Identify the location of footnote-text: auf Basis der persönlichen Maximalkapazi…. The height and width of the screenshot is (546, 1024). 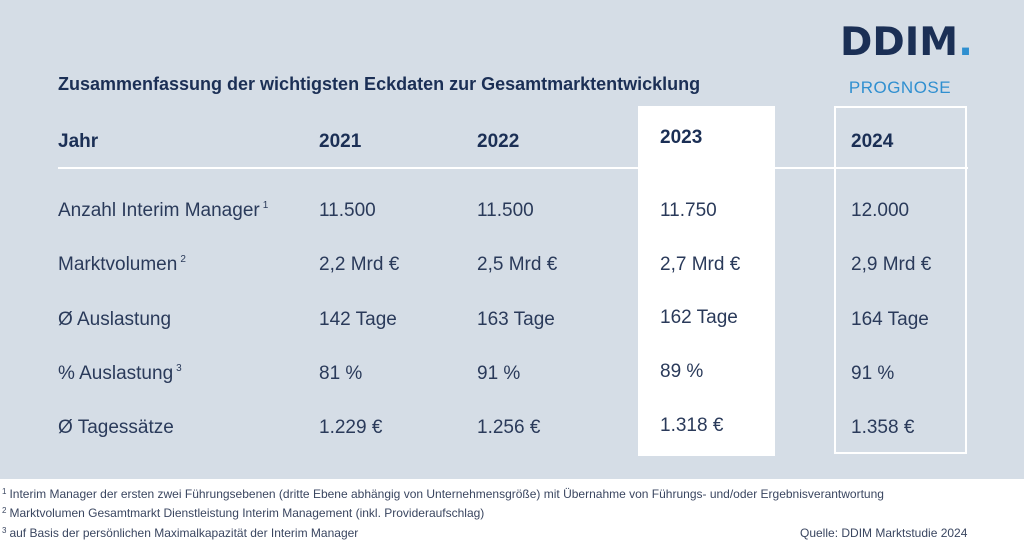
(184, 533).